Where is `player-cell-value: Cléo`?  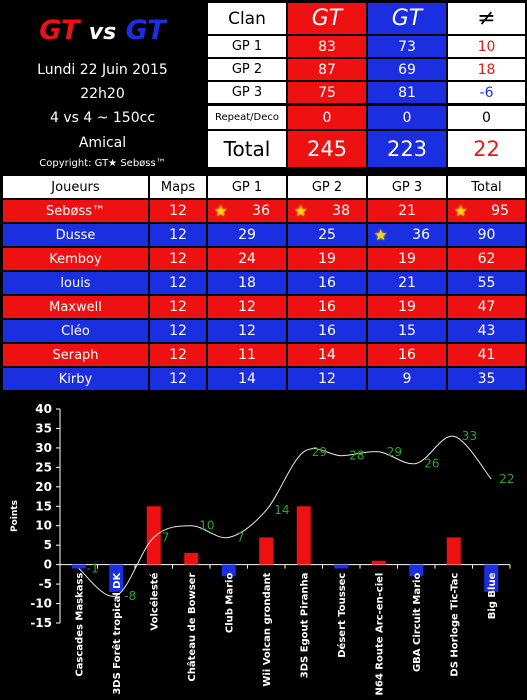 player-cell-value: Cléo is located at coordinates (75, 331).